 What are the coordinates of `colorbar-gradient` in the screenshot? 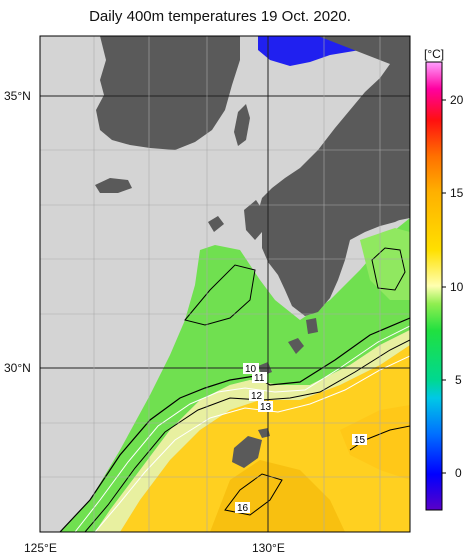 It's located at (434, 286).